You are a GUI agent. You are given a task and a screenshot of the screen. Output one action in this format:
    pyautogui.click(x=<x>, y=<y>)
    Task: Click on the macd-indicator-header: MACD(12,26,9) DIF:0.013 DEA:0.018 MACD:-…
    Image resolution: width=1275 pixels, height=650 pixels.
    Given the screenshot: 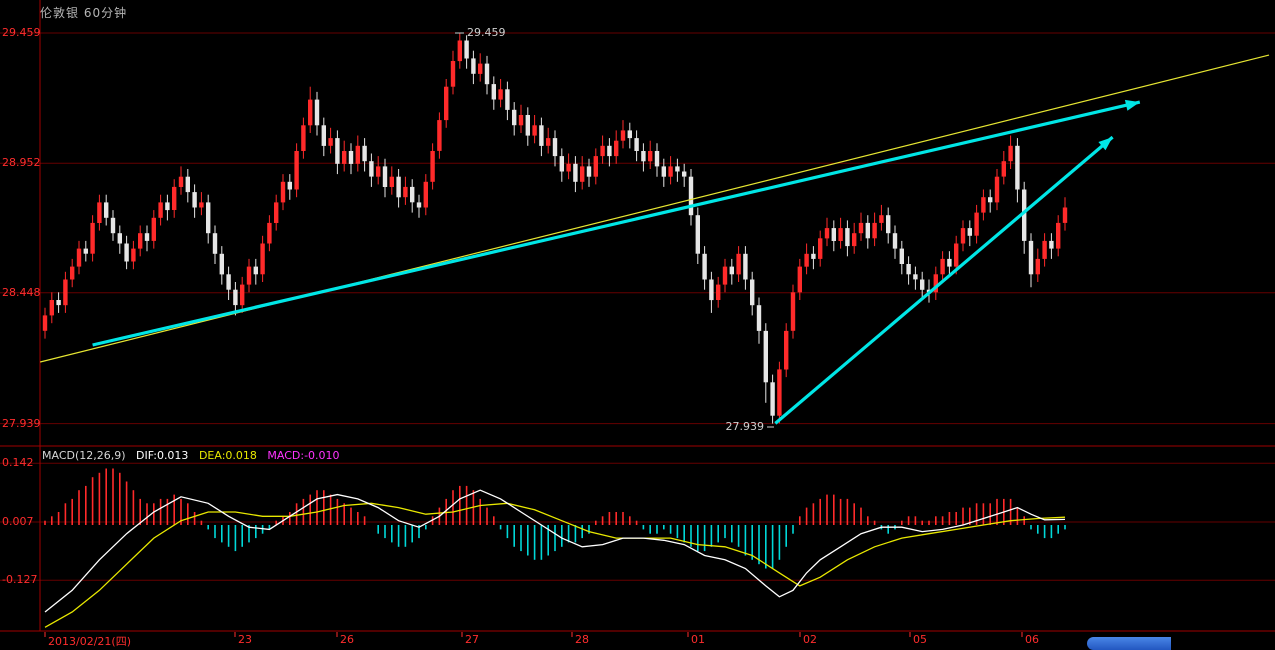 What is the action you would take?
    pyautogui.click(x=194, y=455)
    